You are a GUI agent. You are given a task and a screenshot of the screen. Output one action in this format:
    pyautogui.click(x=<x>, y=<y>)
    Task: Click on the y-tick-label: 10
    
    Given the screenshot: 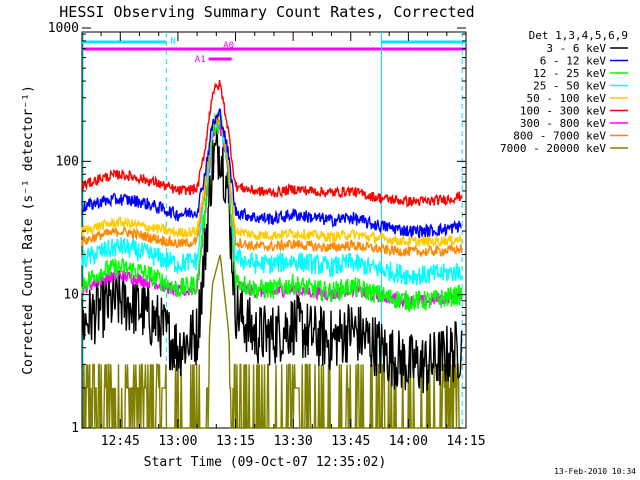 What is the action you would take?
    pyautogui.click(x=71, y=295)
    